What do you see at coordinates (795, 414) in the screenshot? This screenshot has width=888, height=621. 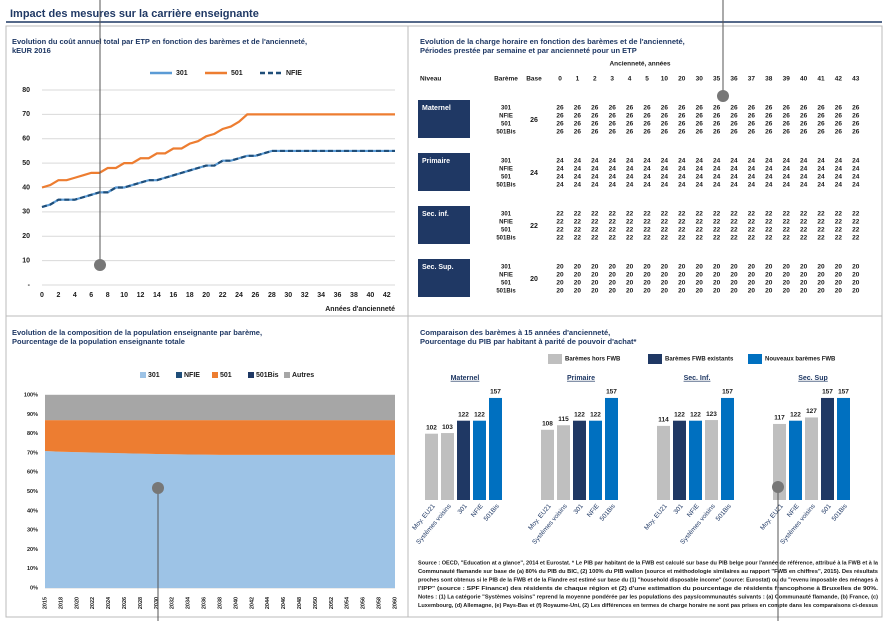 I see `bar-value-label: 122` at bounding box center [795, 414].